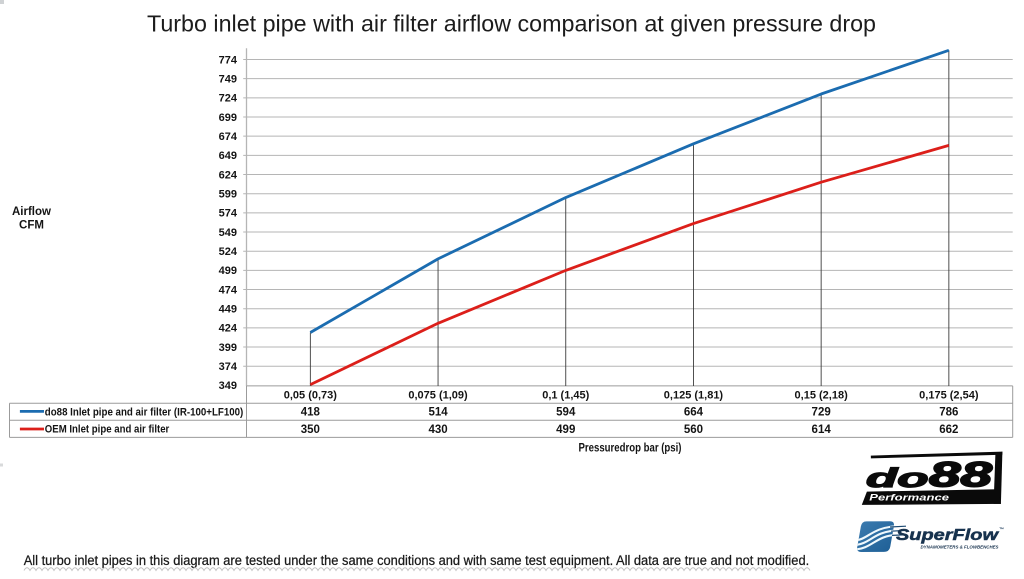 This screenshot has height=579, width=1024. I want to click on svg-text: 599, so click(228, 194).